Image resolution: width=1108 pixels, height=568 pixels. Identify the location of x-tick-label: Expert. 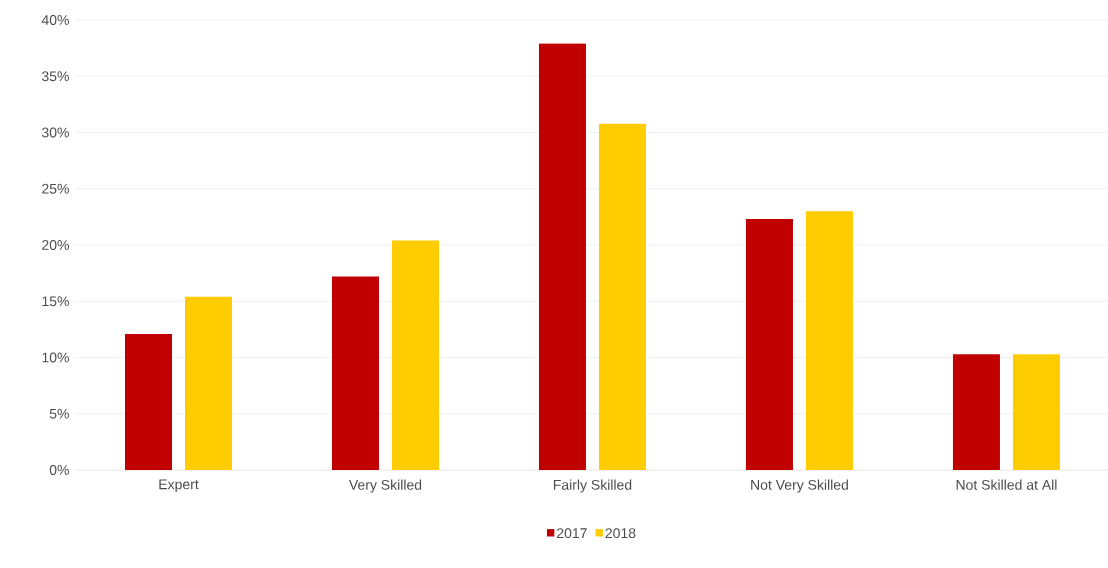
(179, 486).